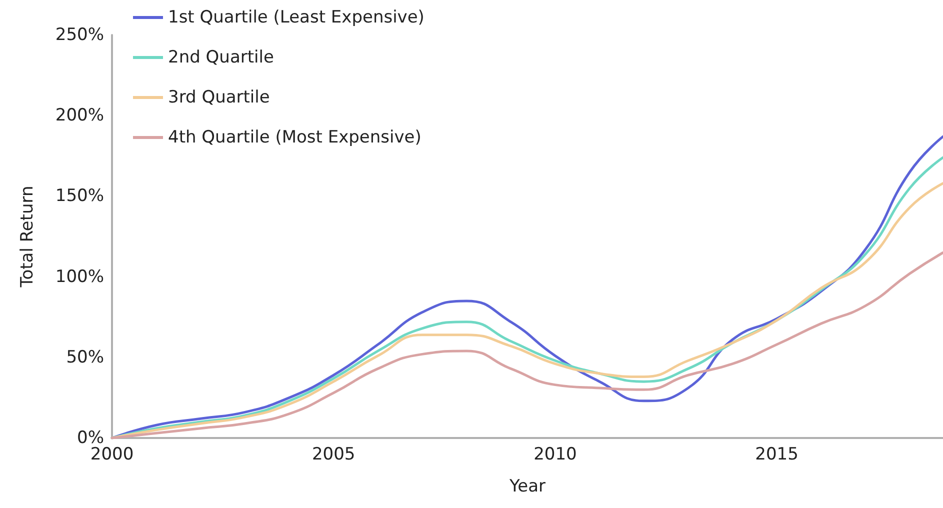  Describe the element at coordinates (28, 237) in the screenshot. I see `y-axis-title: Total Return` at that location.